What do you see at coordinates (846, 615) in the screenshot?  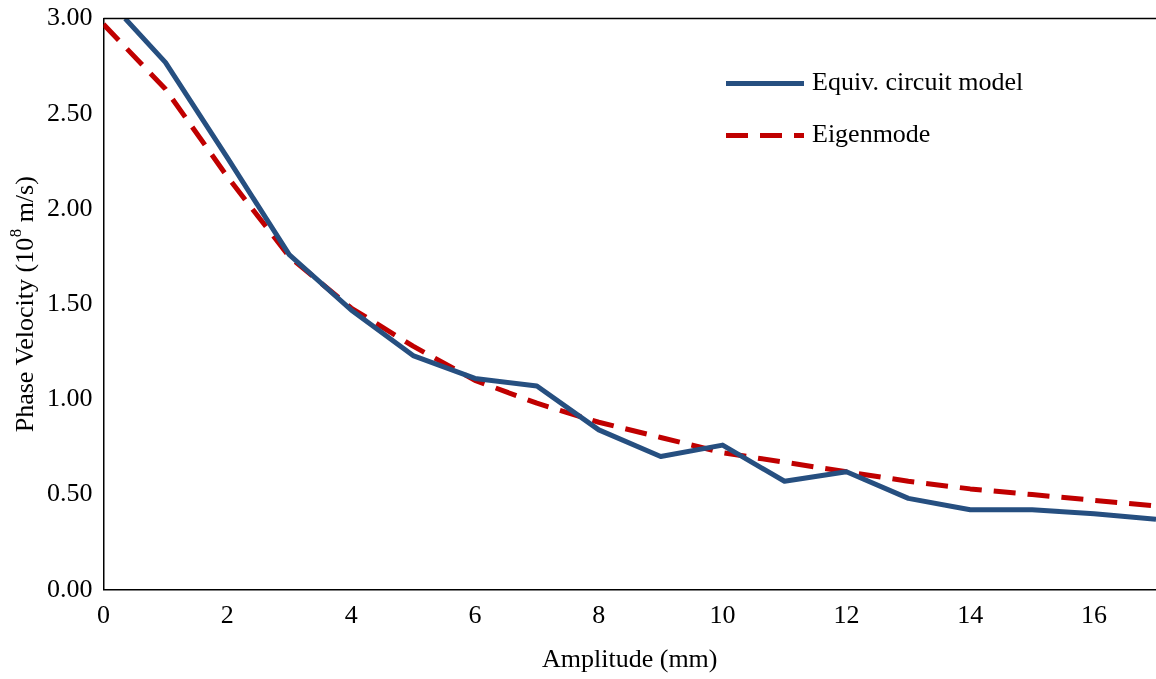 I see `x-tick-label: 12` at bounding box center [846, 615].